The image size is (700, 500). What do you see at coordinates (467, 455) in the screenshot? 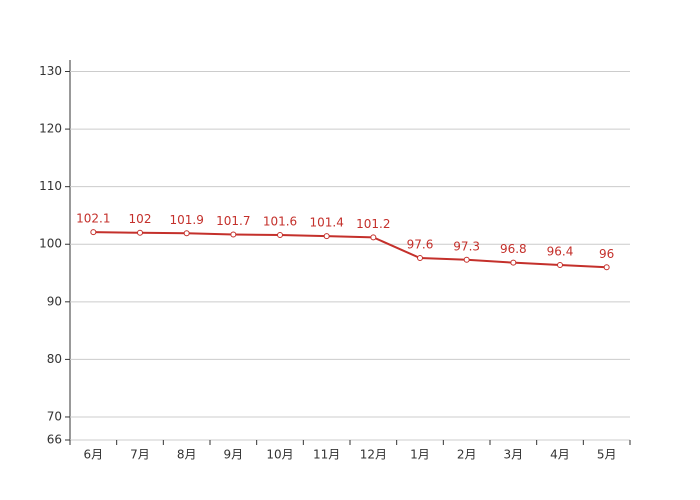
I see `x-tick-label: 2月` at bounding box center [467, 455].